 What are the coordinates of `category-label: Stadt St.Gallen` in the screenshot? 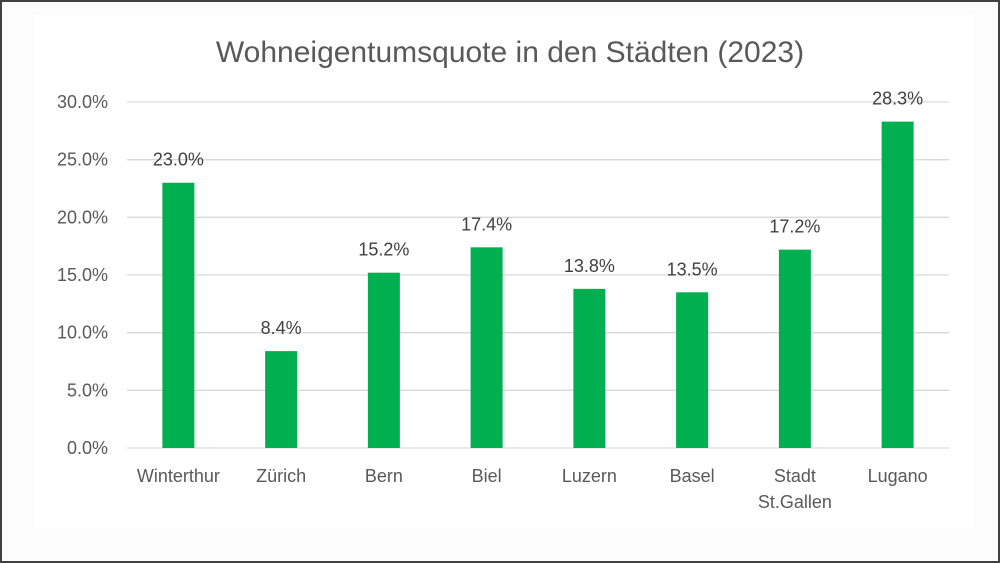 It's located at (795, 489).